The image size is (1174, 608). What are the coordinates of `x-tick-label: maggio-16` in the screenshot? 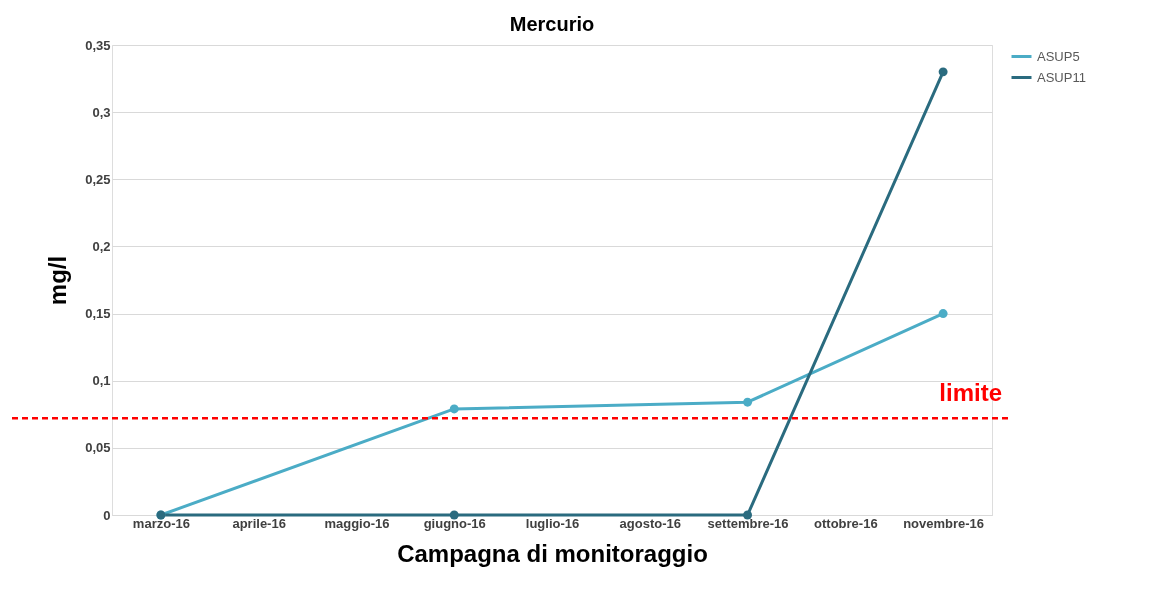 It's located at (357, 523).